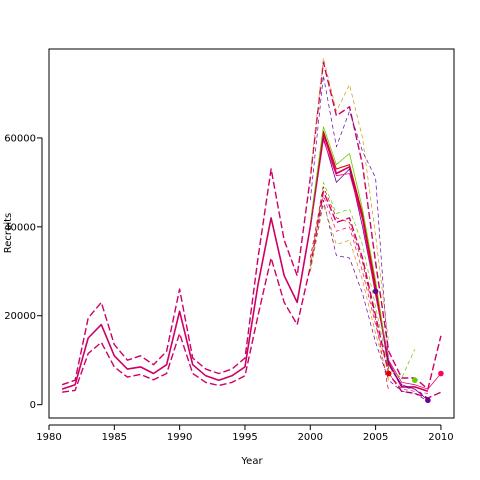 Image resolution: width=480 pixels, height=480 pixels. Describe the element at coordinates (408, 346) in the screenshot. I see `points-layer` at that location.